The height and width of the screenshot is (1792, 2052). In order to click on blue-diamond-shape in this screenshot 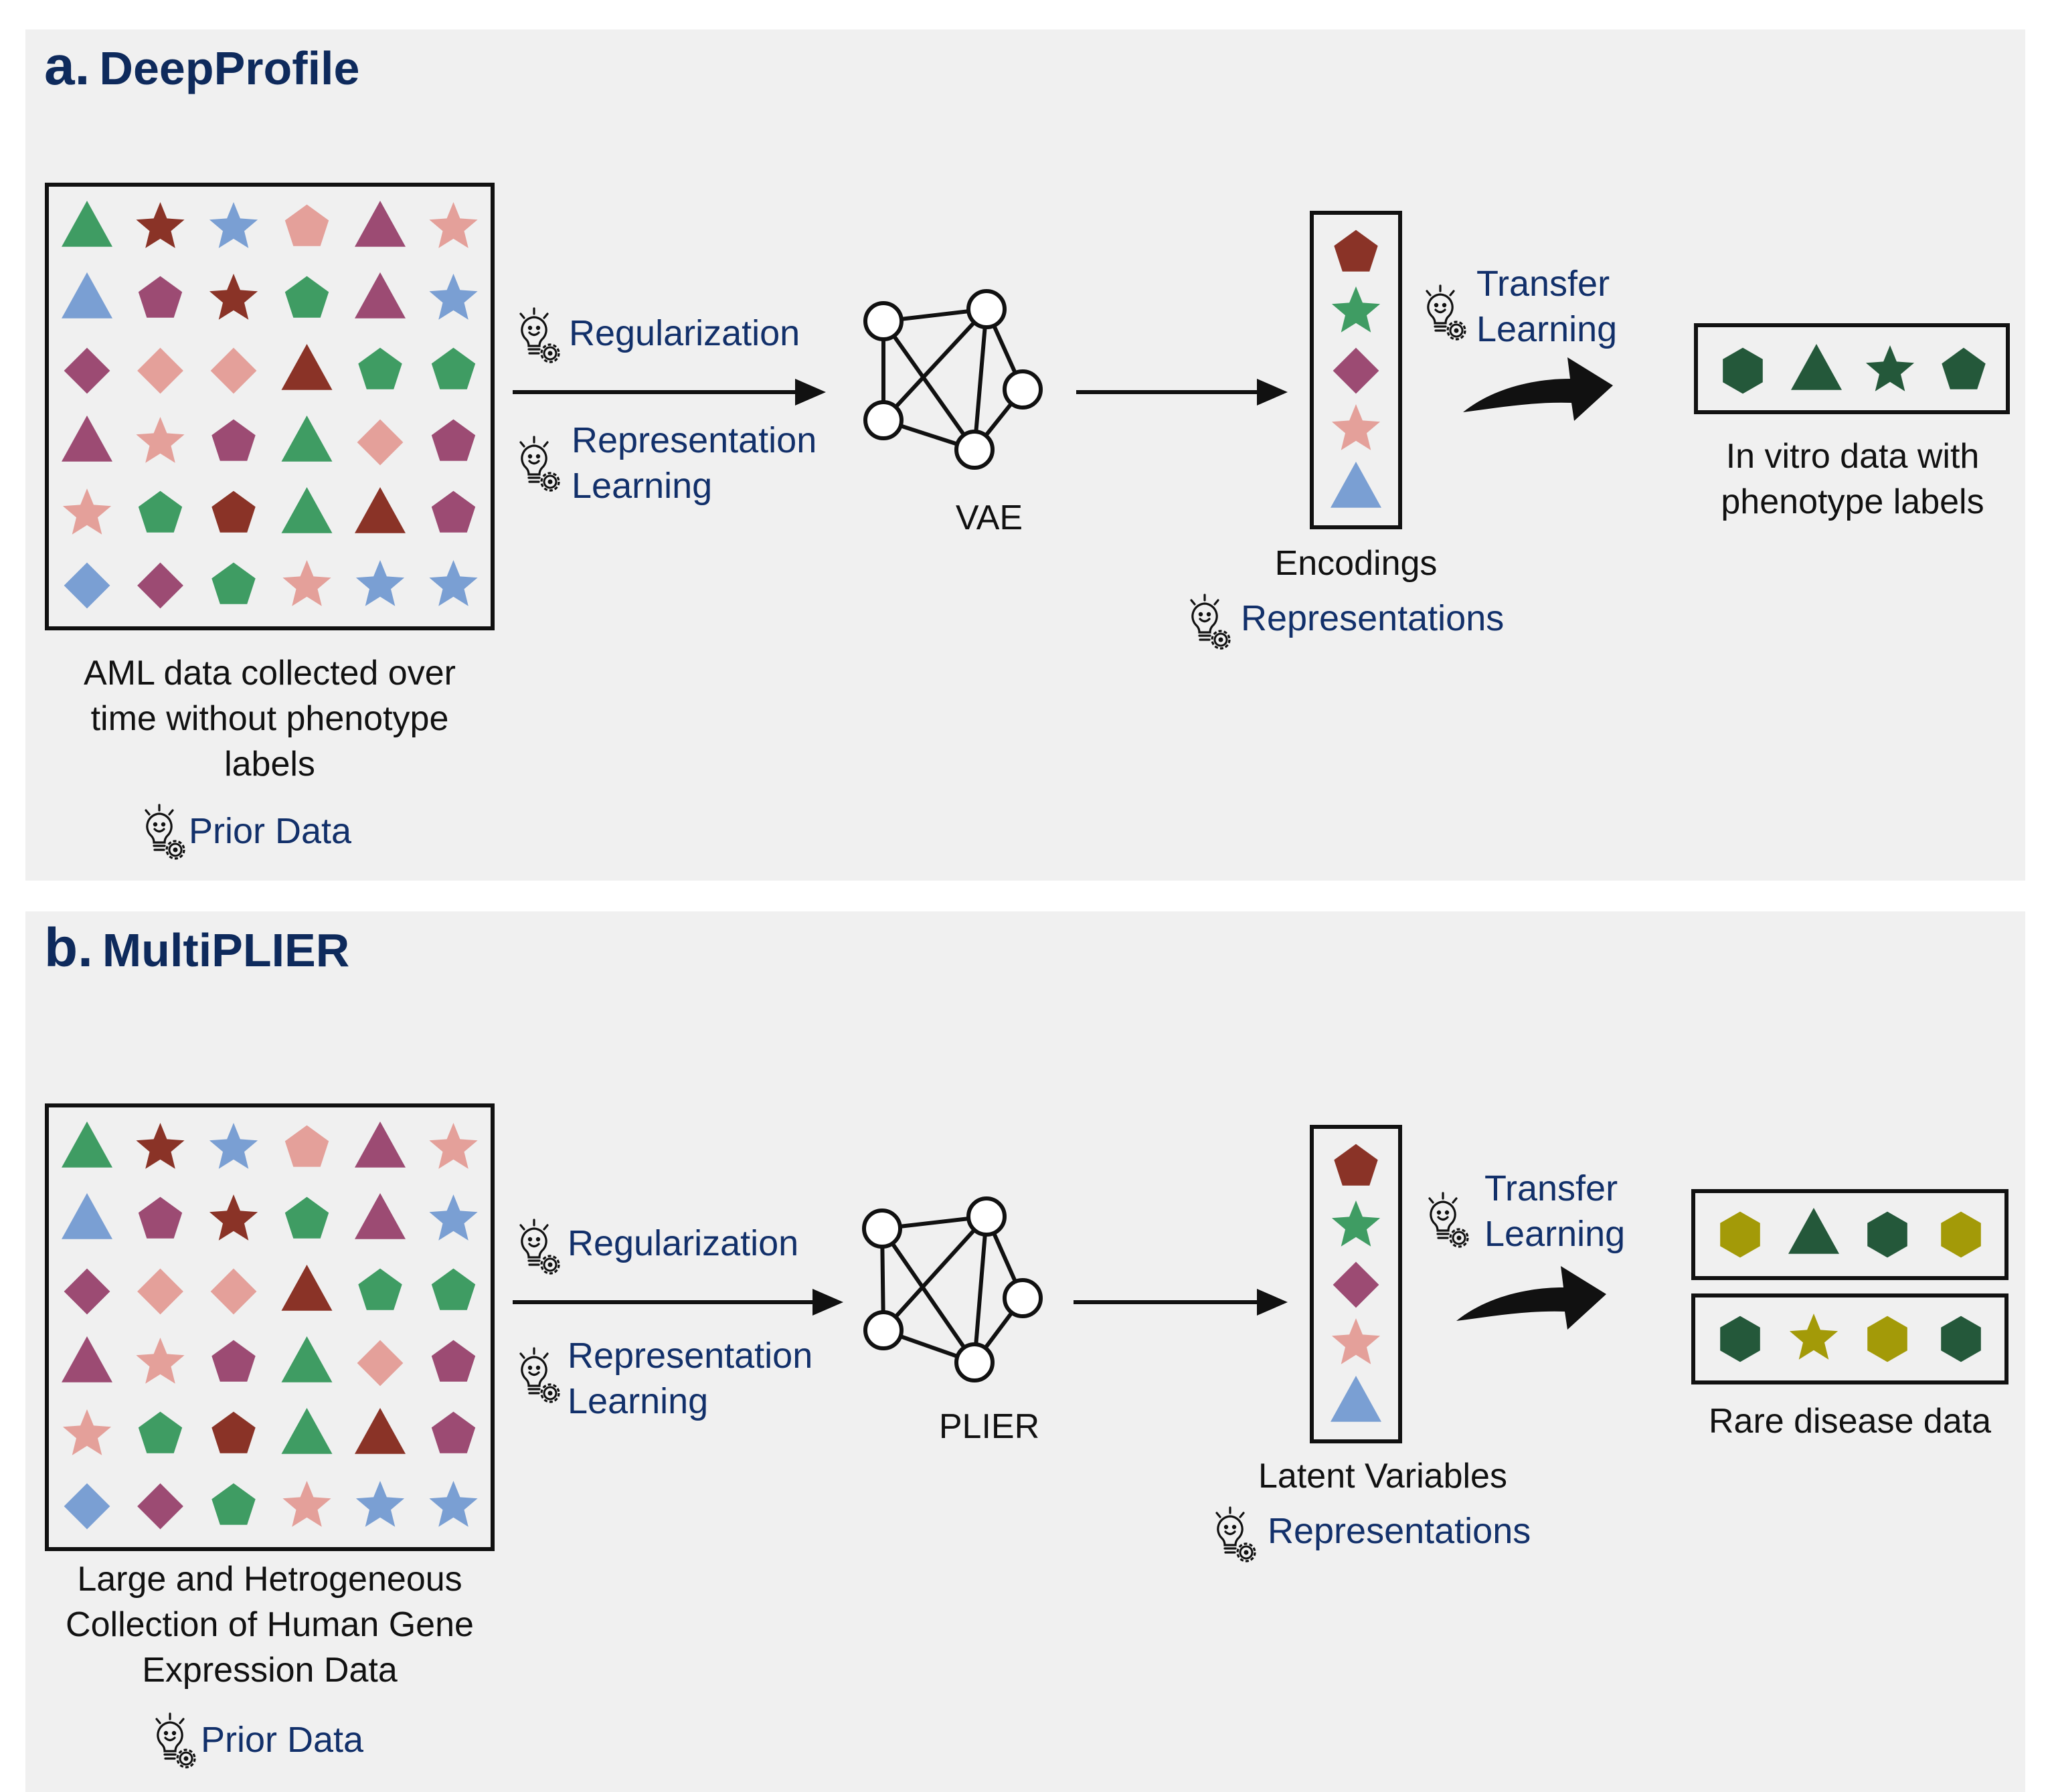, I will do `click(87, 1506)`.